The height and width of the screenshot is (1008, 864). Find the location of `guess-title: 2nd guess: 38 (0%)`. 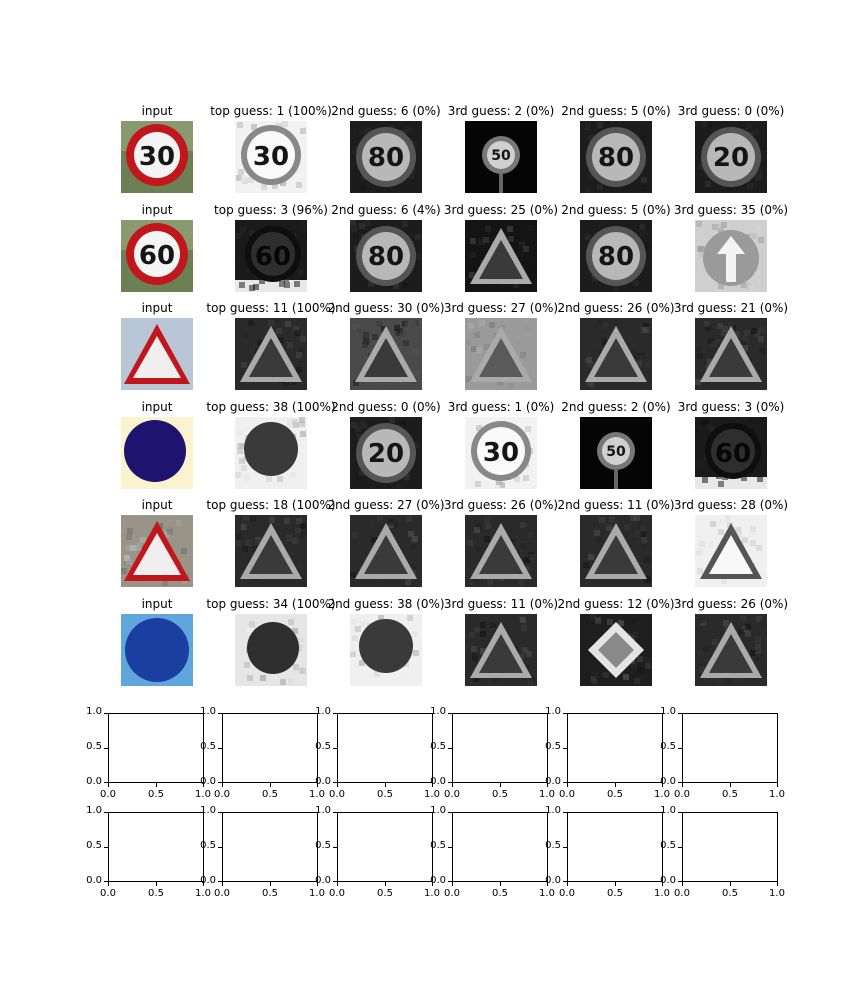

guess-title: 2nd guess: 38 (0%) is located at coordinates (386, 604).